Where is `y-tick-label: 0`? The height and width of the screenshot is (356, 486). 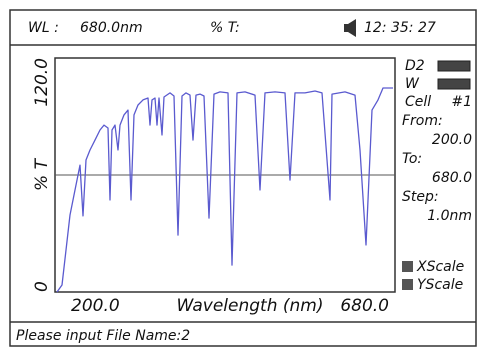 y-tick-label: 0 is located at coordinates (42, 286).